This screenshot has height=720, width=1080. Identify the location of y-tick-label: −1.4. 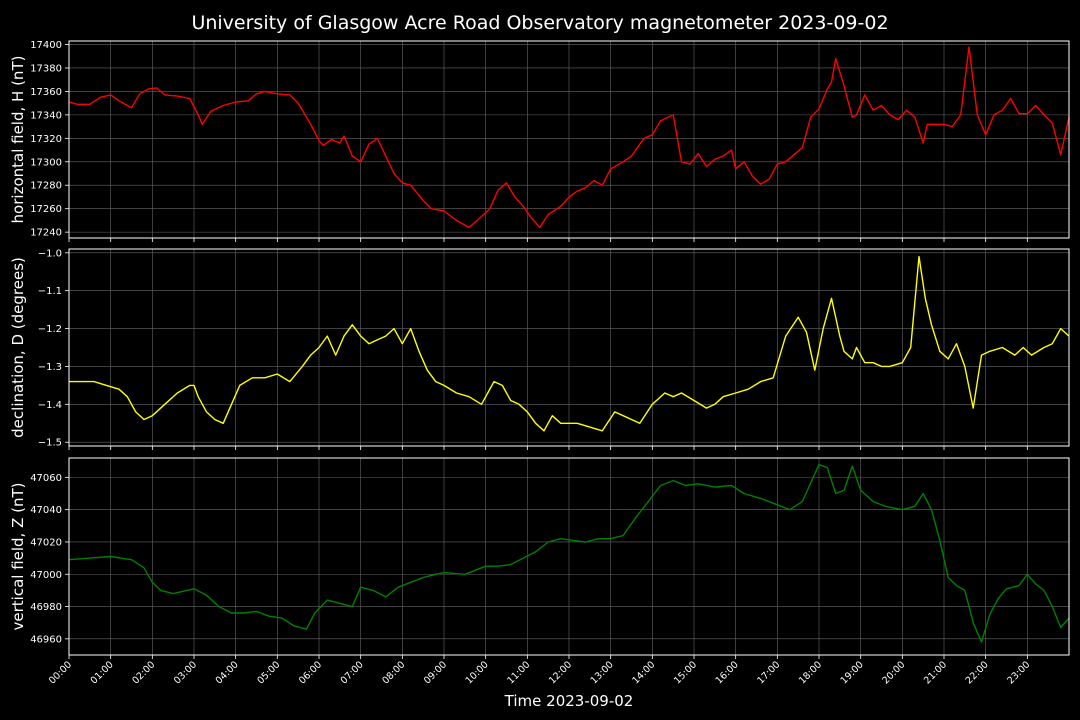
(50, 405).